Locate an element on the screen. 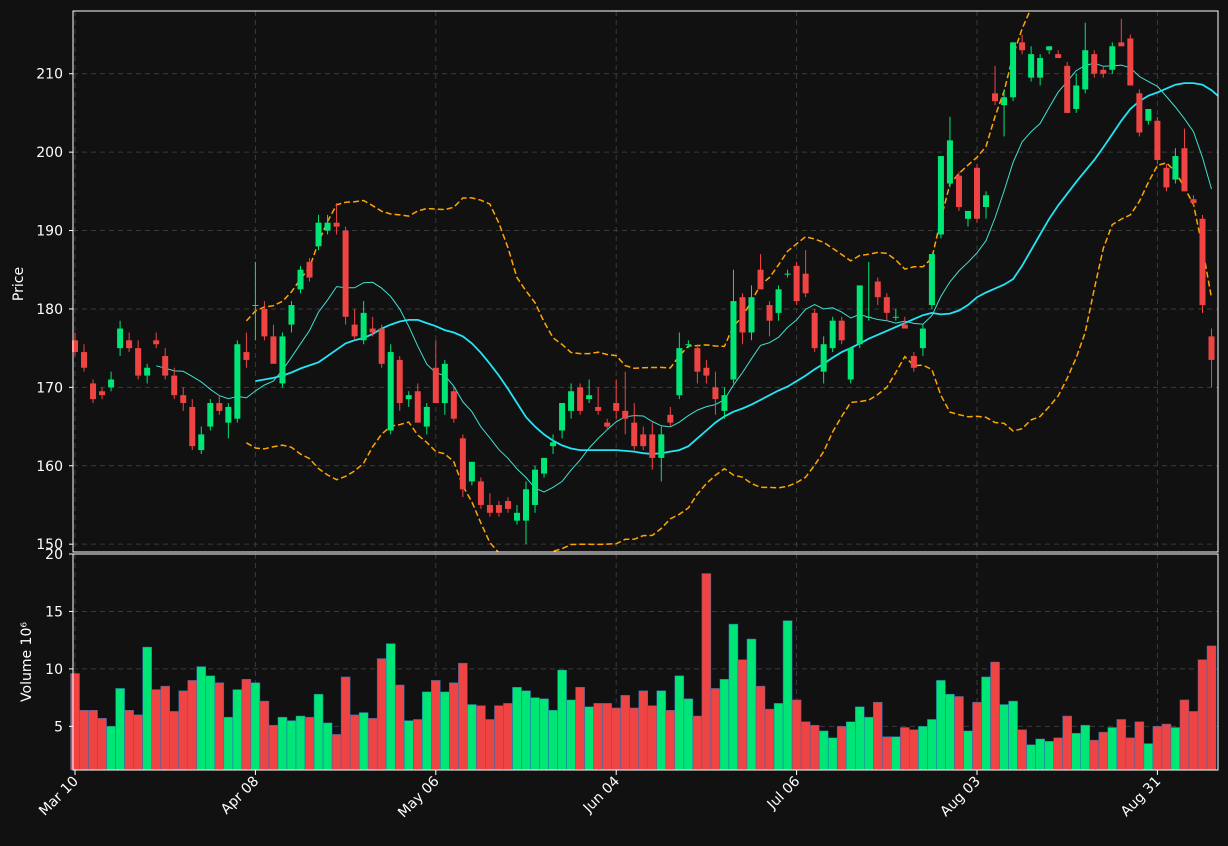 Image resolution: width=1228 pixels, height=846 pixels. date-tick-label: Jun 04 is located at coordinates (601, 794).